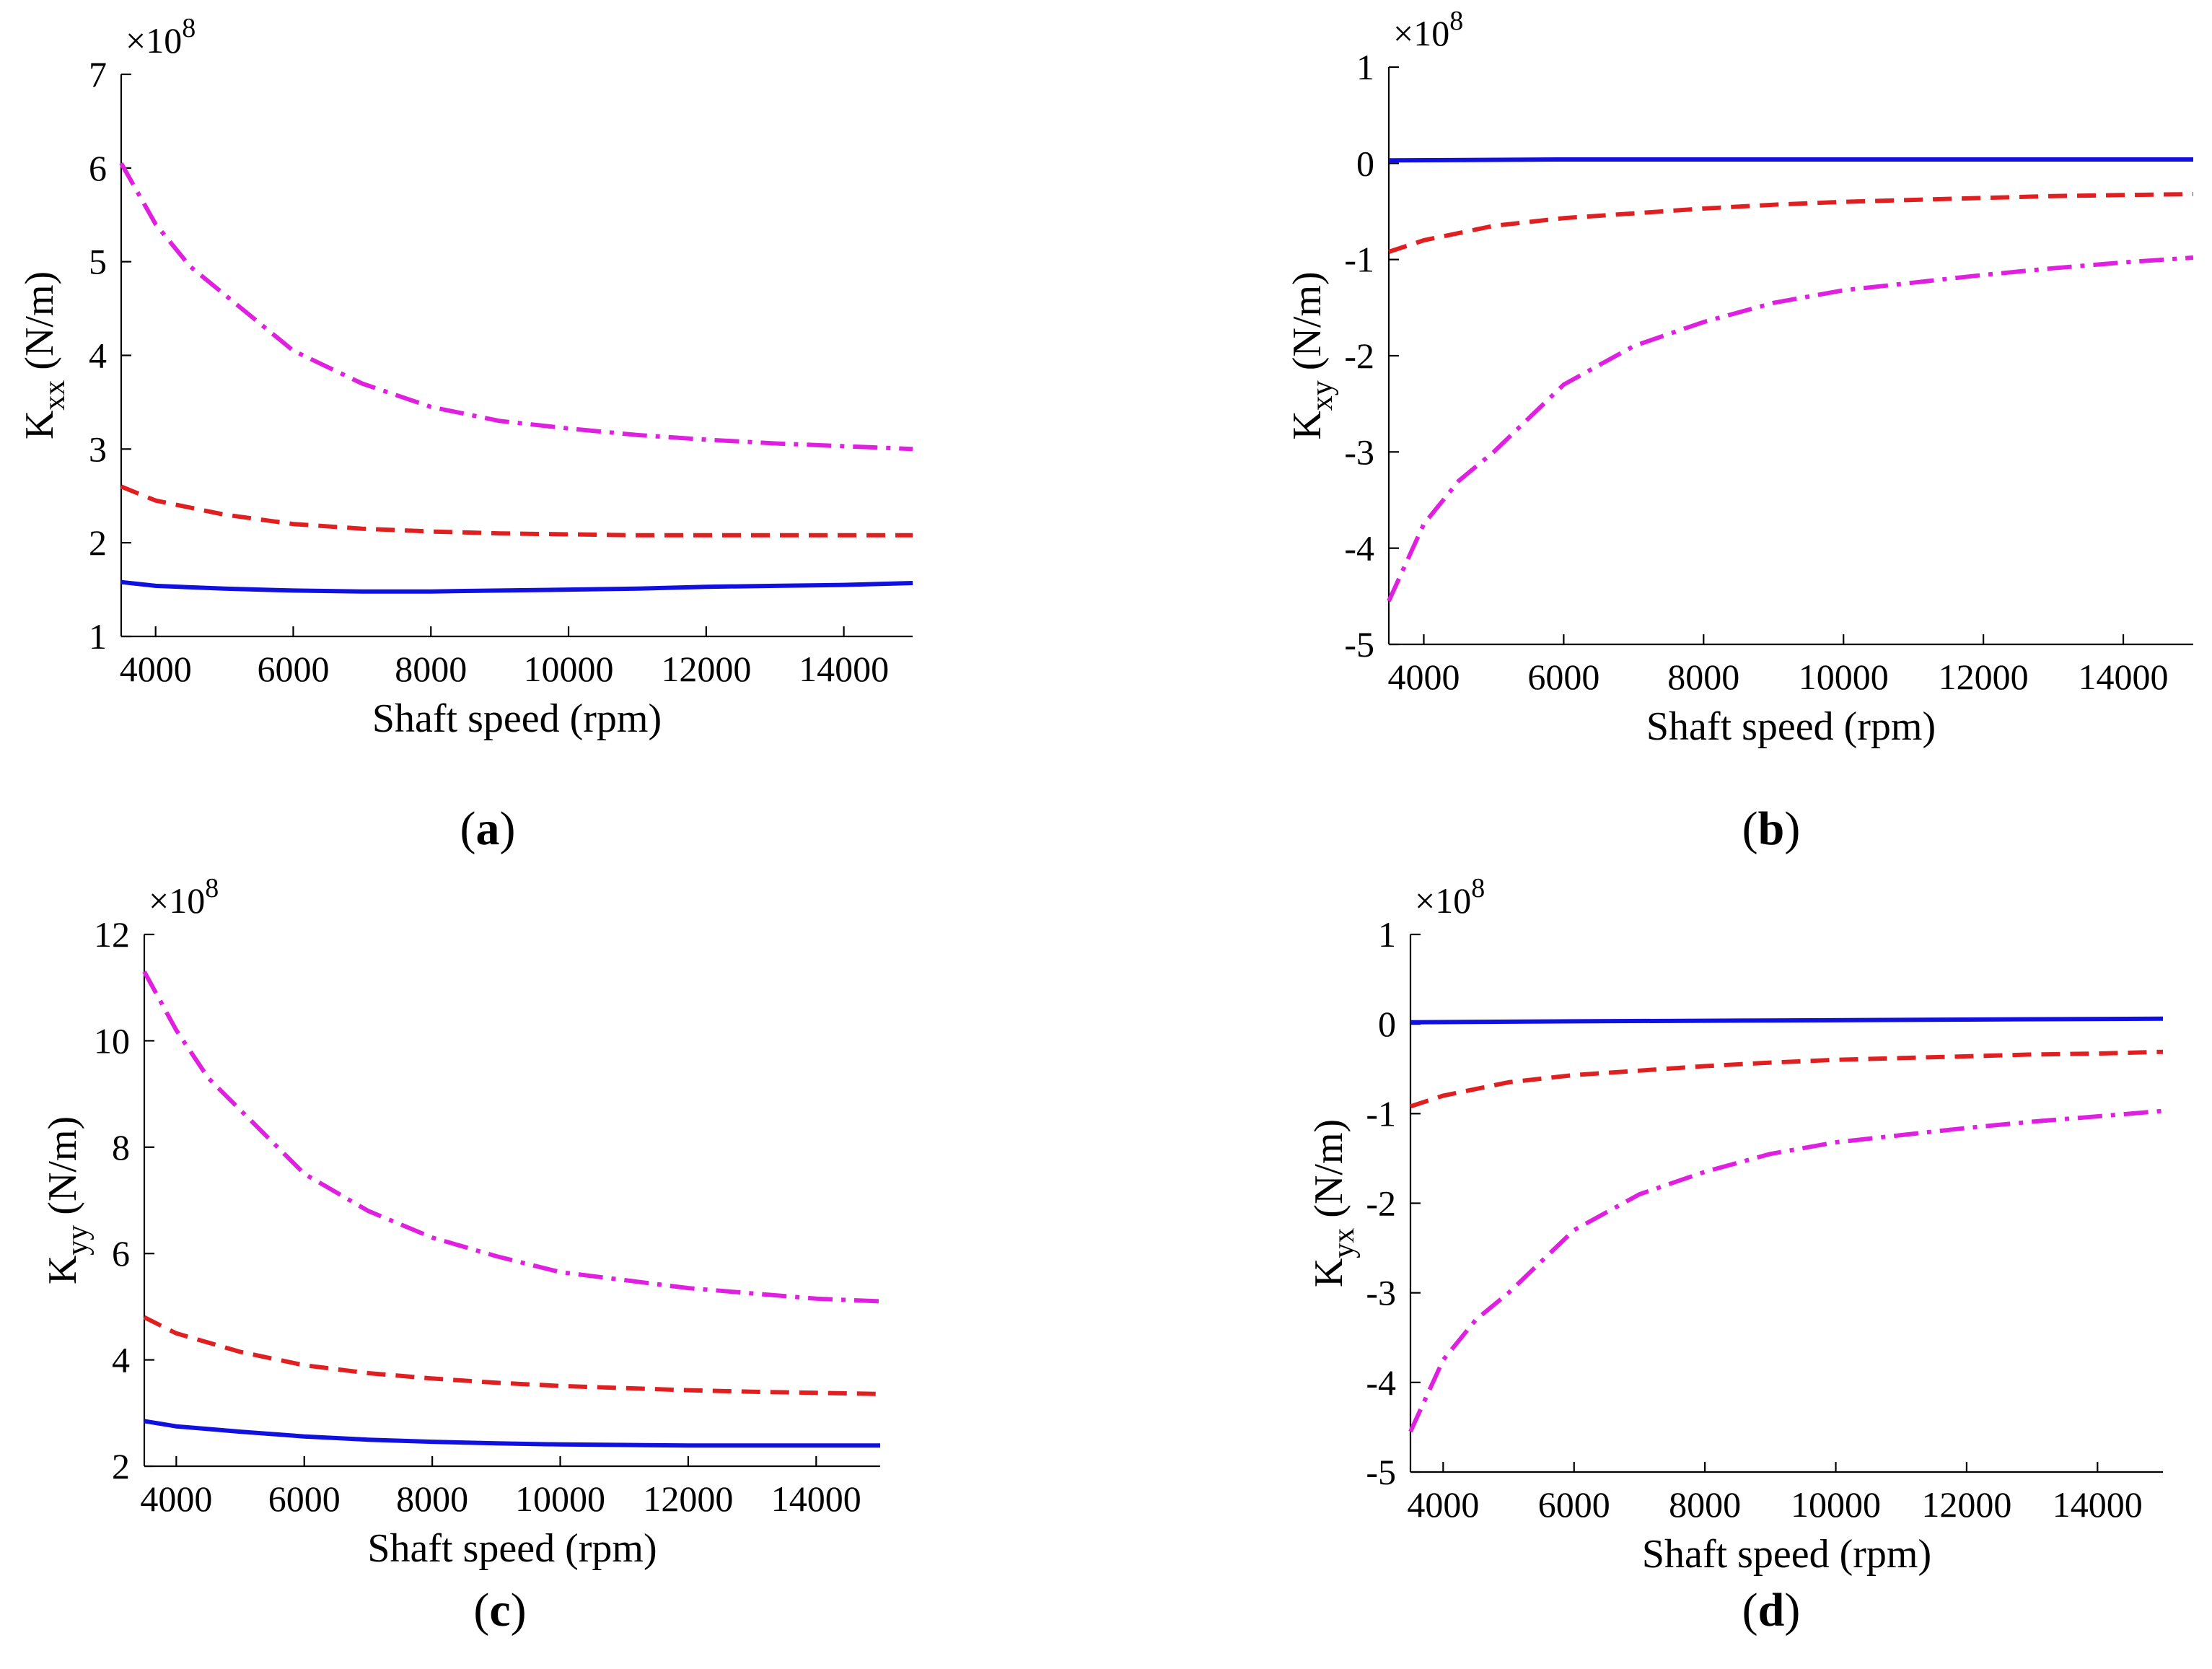 The height and width of the screenshot is (1669, 2212). I want to click on y-axis-title-sub: yy, so click(78, 1240).